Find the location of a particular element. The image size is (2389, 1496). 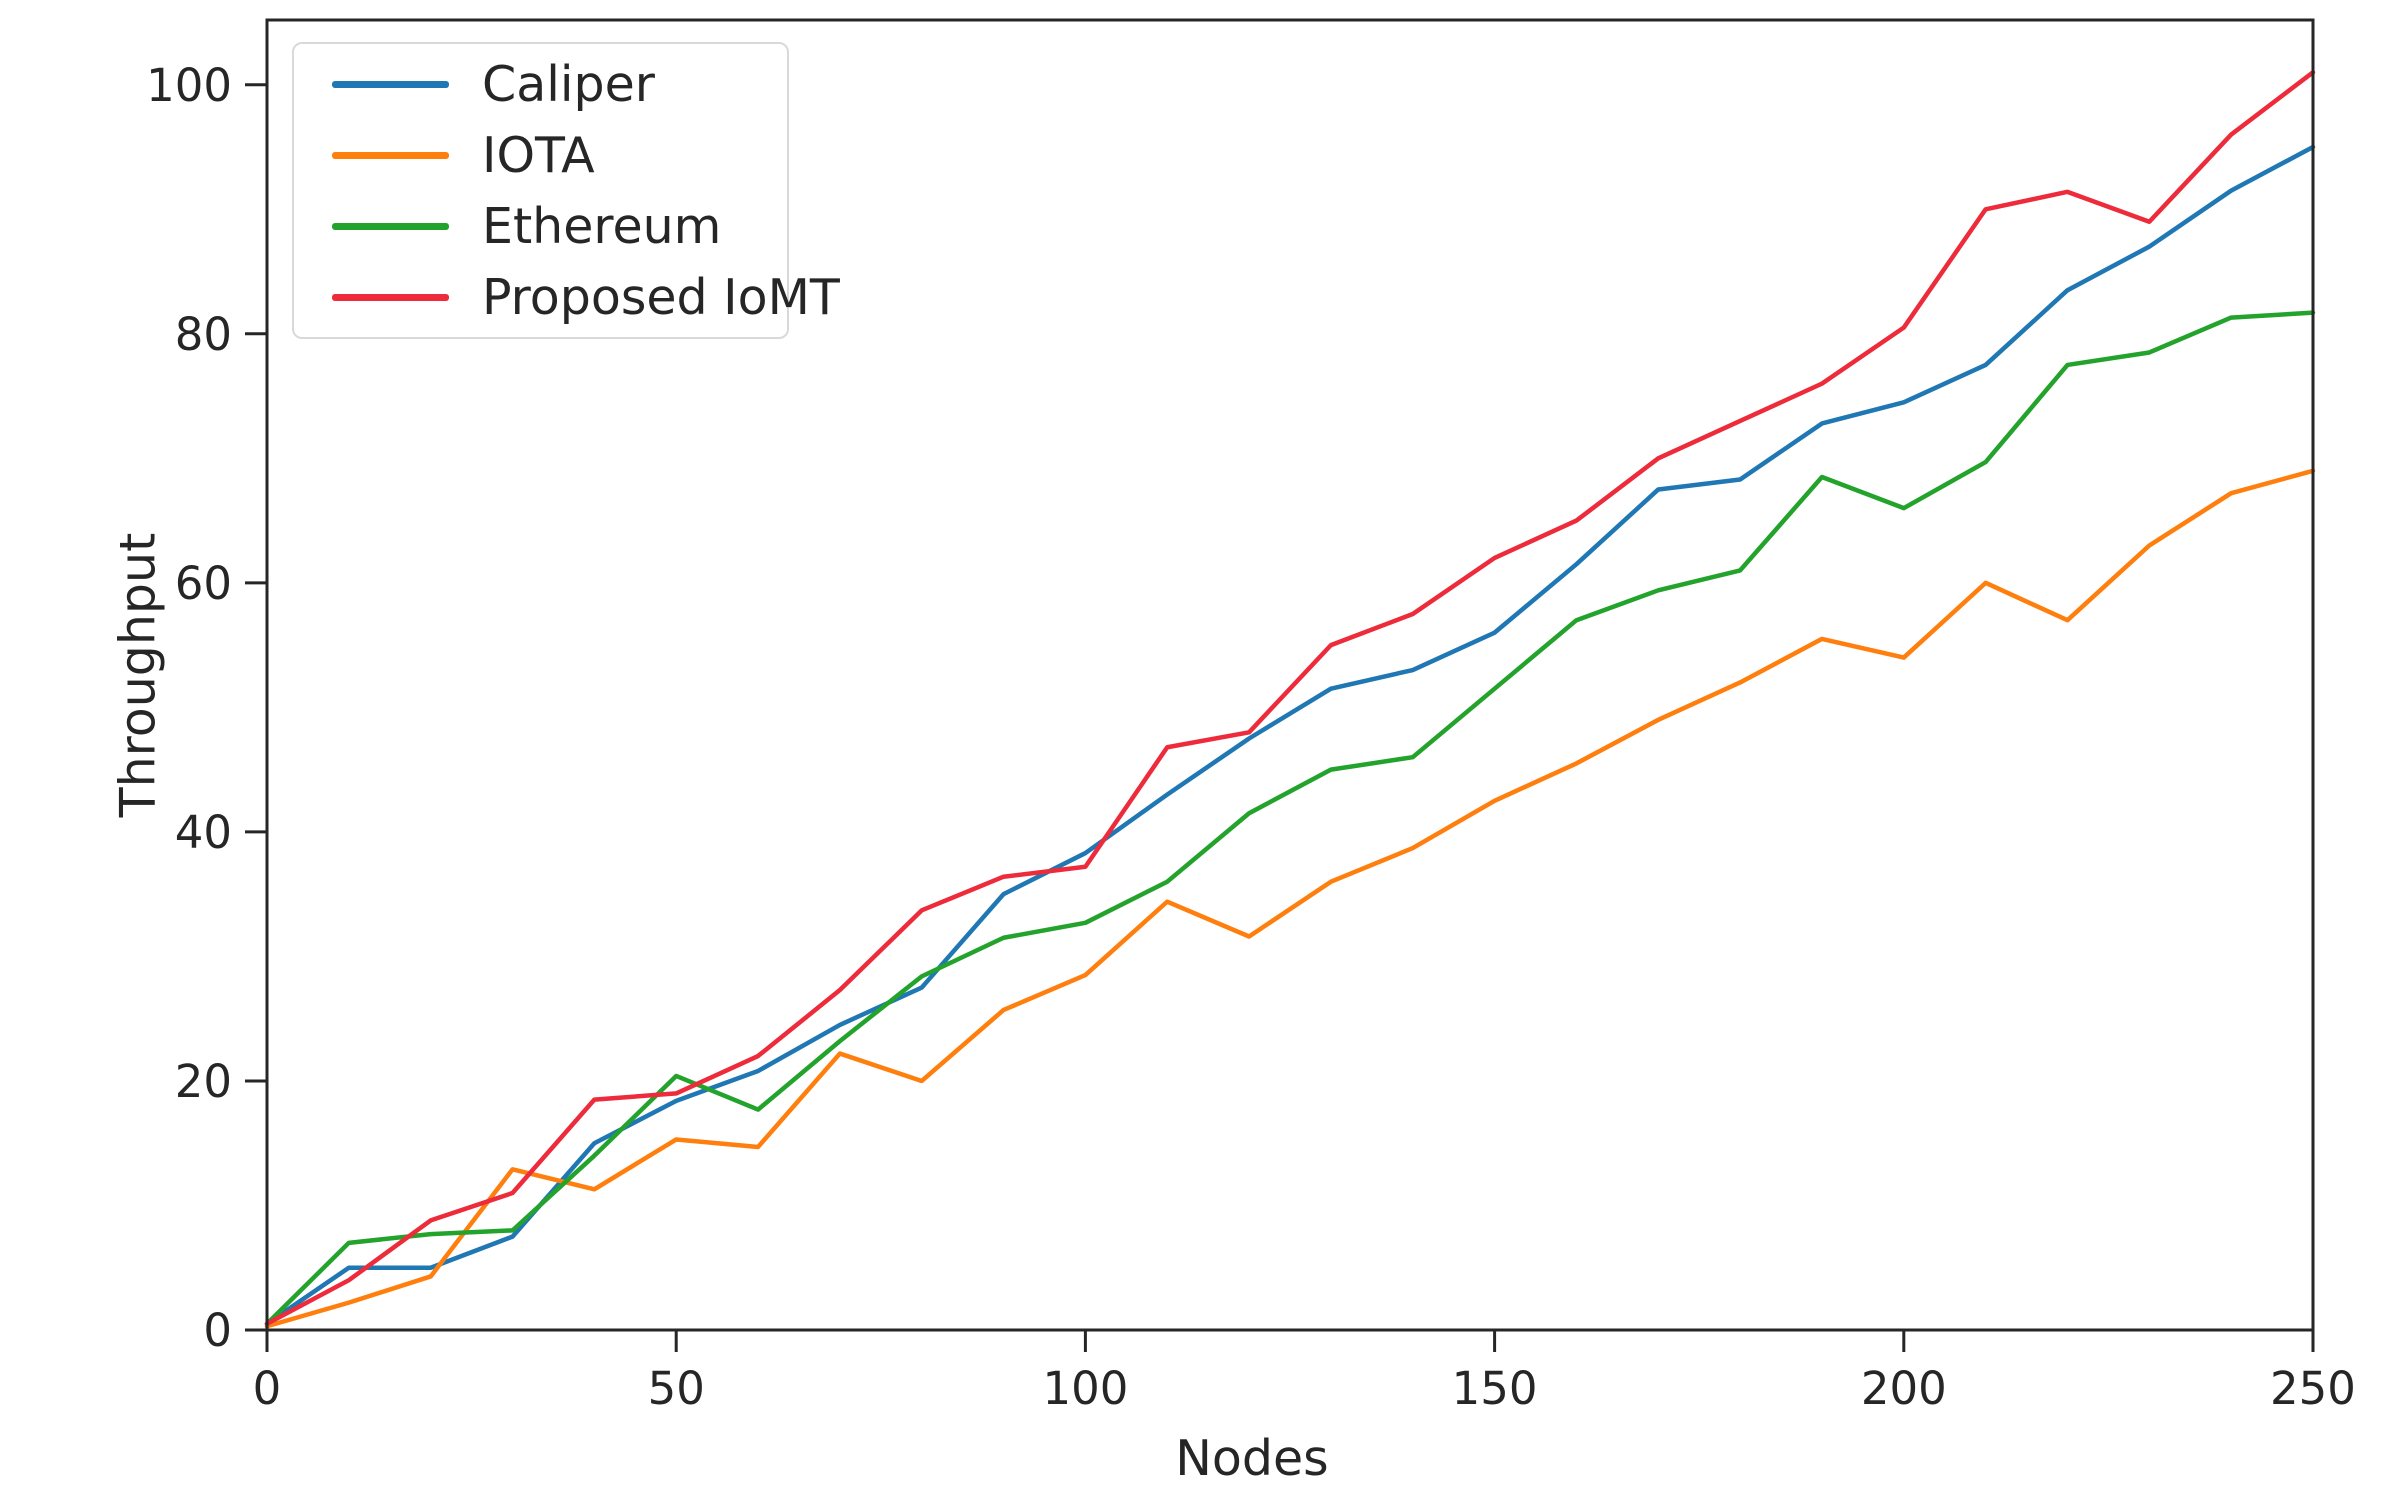

legend-item: Ethereum is located at coordinates (540, 226).